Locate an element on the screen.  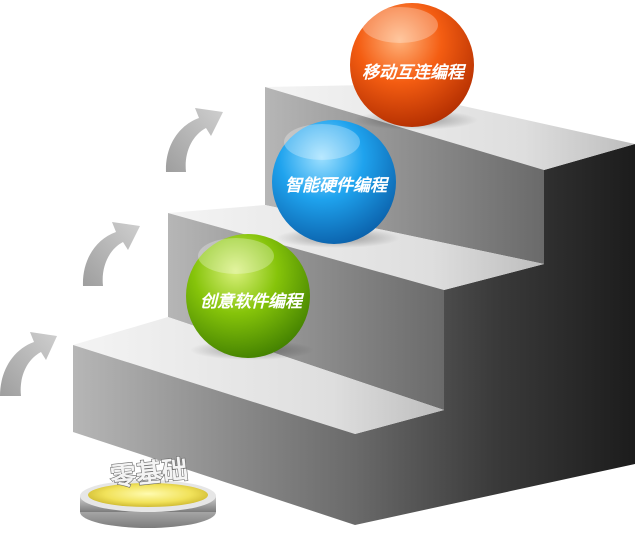
step-label-creative-software: 创意软件编程 is located at coordinates (252, 302).